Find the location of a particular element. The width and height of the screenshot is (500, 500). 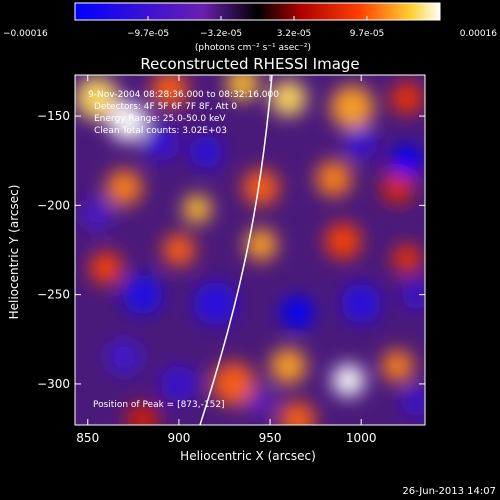

annotation-energy-range: Energy Range: 25.0-50.0 keV is located at coordinates (160, 119).